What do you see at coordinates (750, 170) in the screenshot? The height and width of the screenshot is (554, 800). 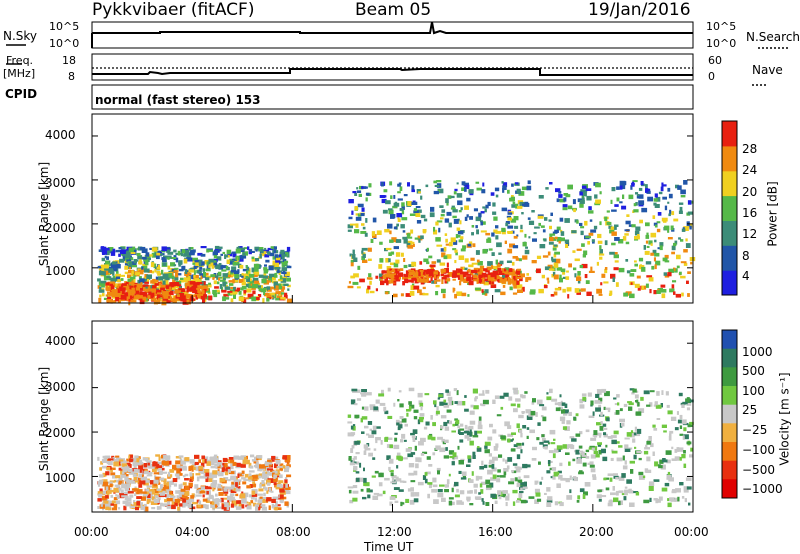 I see `power-cbar-tick: 24` at bounding box center [750, 170].